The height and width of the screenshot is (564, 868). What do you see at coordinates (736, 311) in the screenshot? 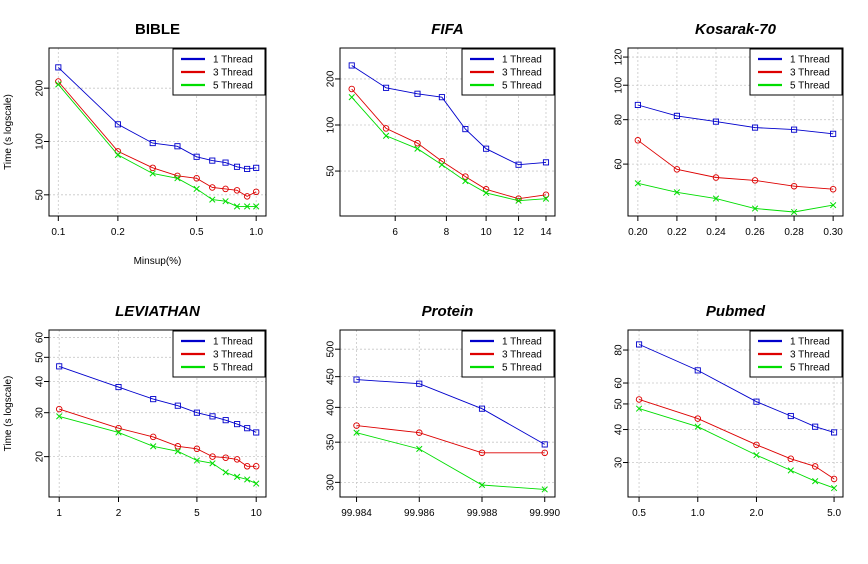
I see `chart-title: Pubmed` at bounding box center [736, 311].